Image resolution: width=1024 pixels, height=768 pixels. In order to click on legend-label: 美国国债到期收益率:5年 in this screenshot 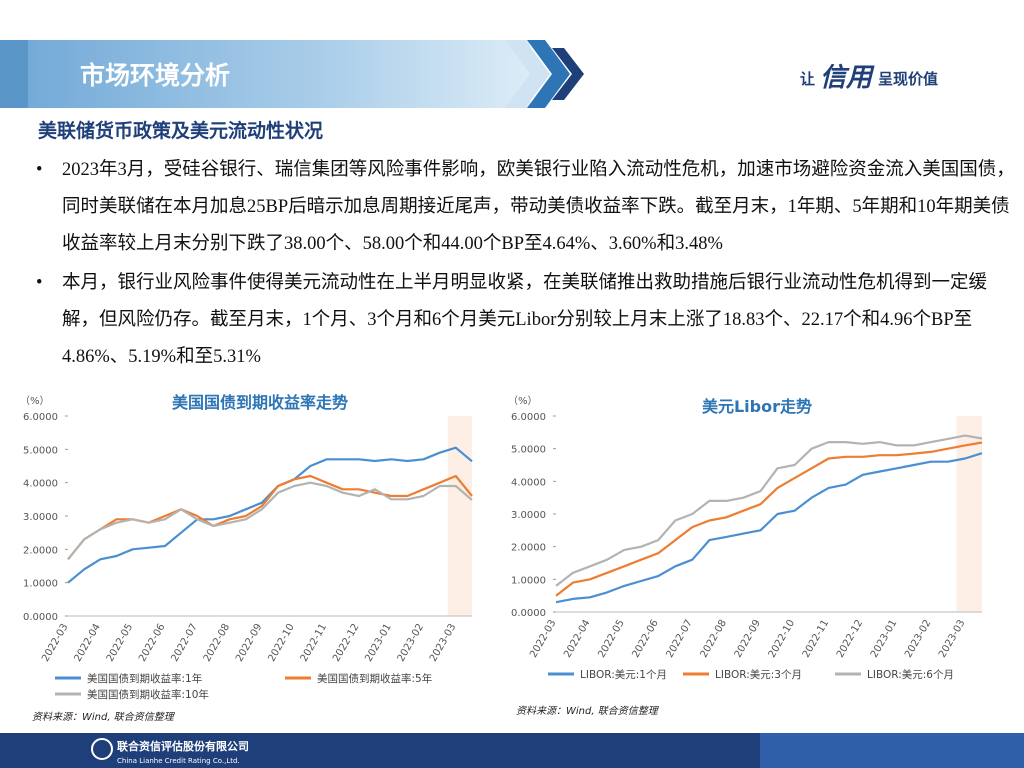, I will do `click(374, 678)`.